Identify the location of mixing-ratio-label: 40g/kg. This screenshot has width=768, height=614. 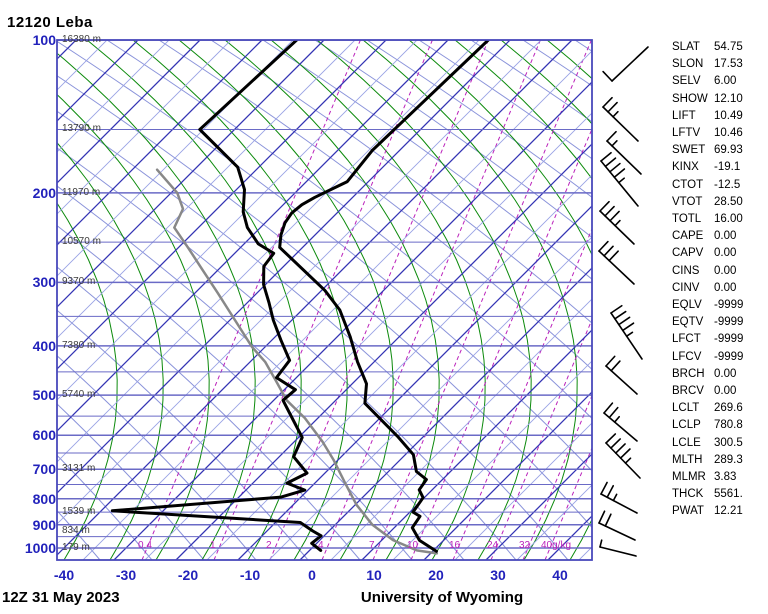
(556, 545).